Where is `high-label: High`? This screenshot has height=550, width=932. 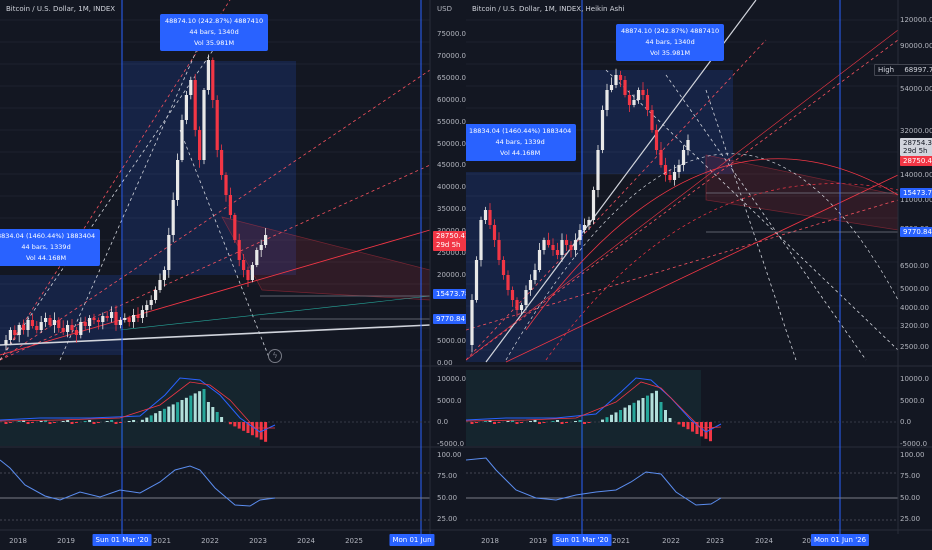 high-label: High is located at coordinates (886, 70).